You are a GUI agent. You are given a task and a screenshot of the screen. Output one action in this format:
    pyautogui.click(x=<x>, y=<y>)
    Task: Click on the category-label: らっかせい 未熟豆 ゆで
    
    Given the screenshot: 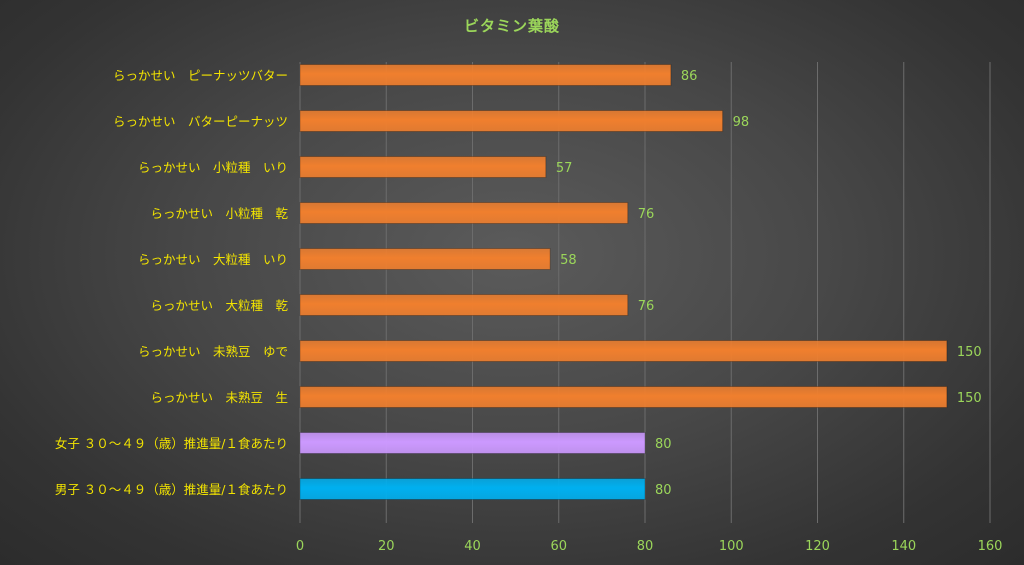 What is the action you would take?
    pyautogui.click(x=213, y=351)
    